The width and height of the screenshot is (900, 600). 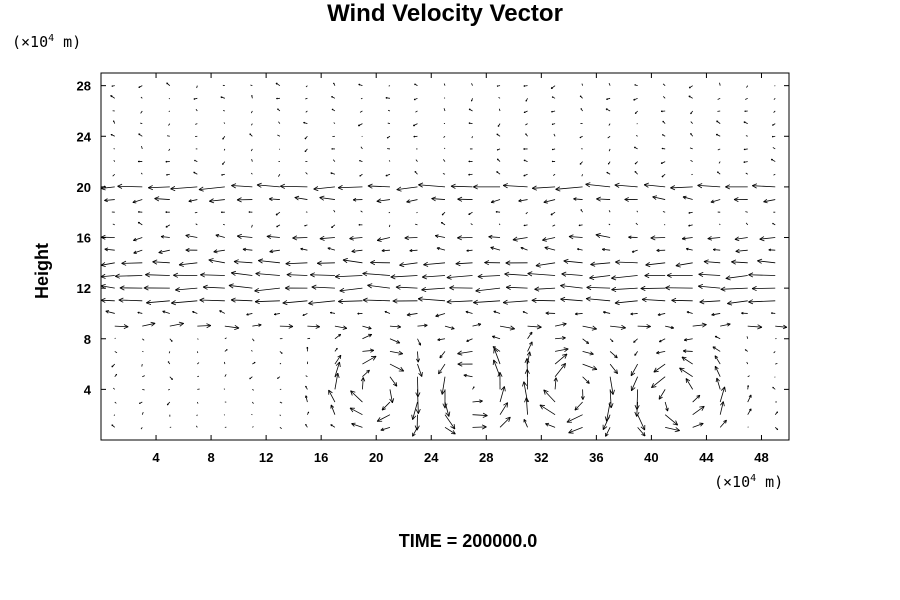 I want to click on y-tick-label: 28, so click(x=84, y=86).